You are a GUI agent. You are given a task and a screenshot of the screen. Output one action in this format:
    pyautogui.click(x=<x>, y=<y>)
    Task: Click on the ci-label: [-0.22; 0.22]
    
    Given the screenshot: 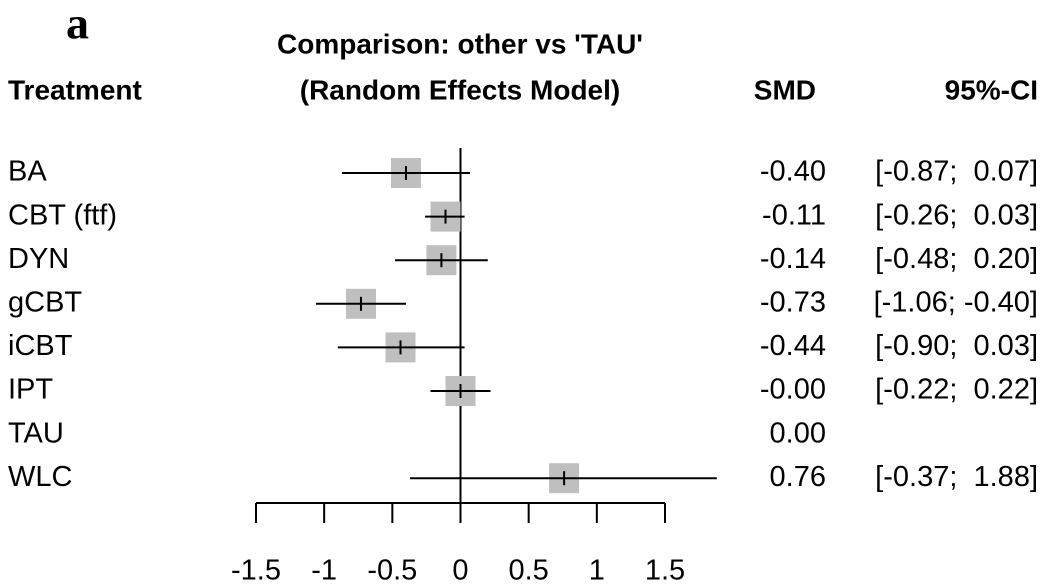 What is the action you would take?
    pyautogui.click(x=956, y=390)
    